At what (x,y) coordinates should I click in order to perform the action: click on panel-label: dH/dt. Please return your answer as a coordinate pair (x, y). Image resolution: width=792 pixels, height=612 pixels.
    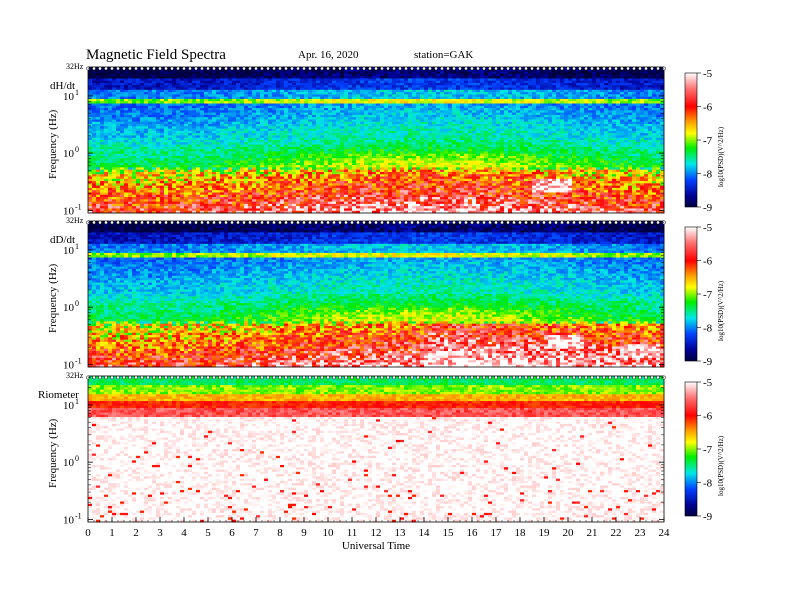
    Looking at the image, I should click on (62, 86).